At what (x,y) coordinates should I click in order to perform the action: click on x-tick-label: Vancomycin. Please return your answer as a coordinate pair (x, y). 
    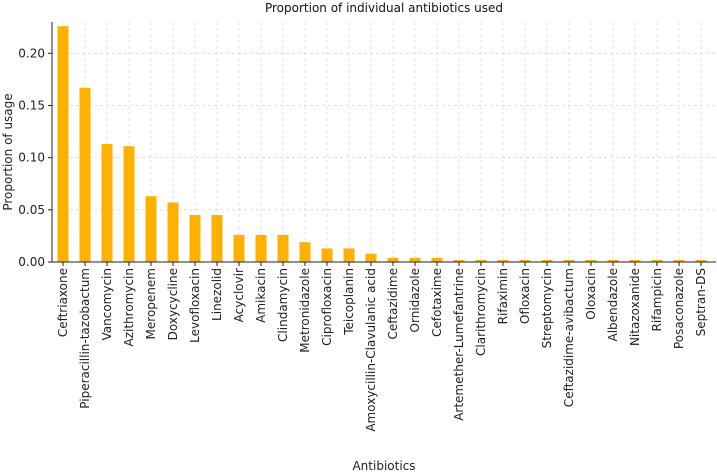
    Looking at the image, I should click on (107, 304).